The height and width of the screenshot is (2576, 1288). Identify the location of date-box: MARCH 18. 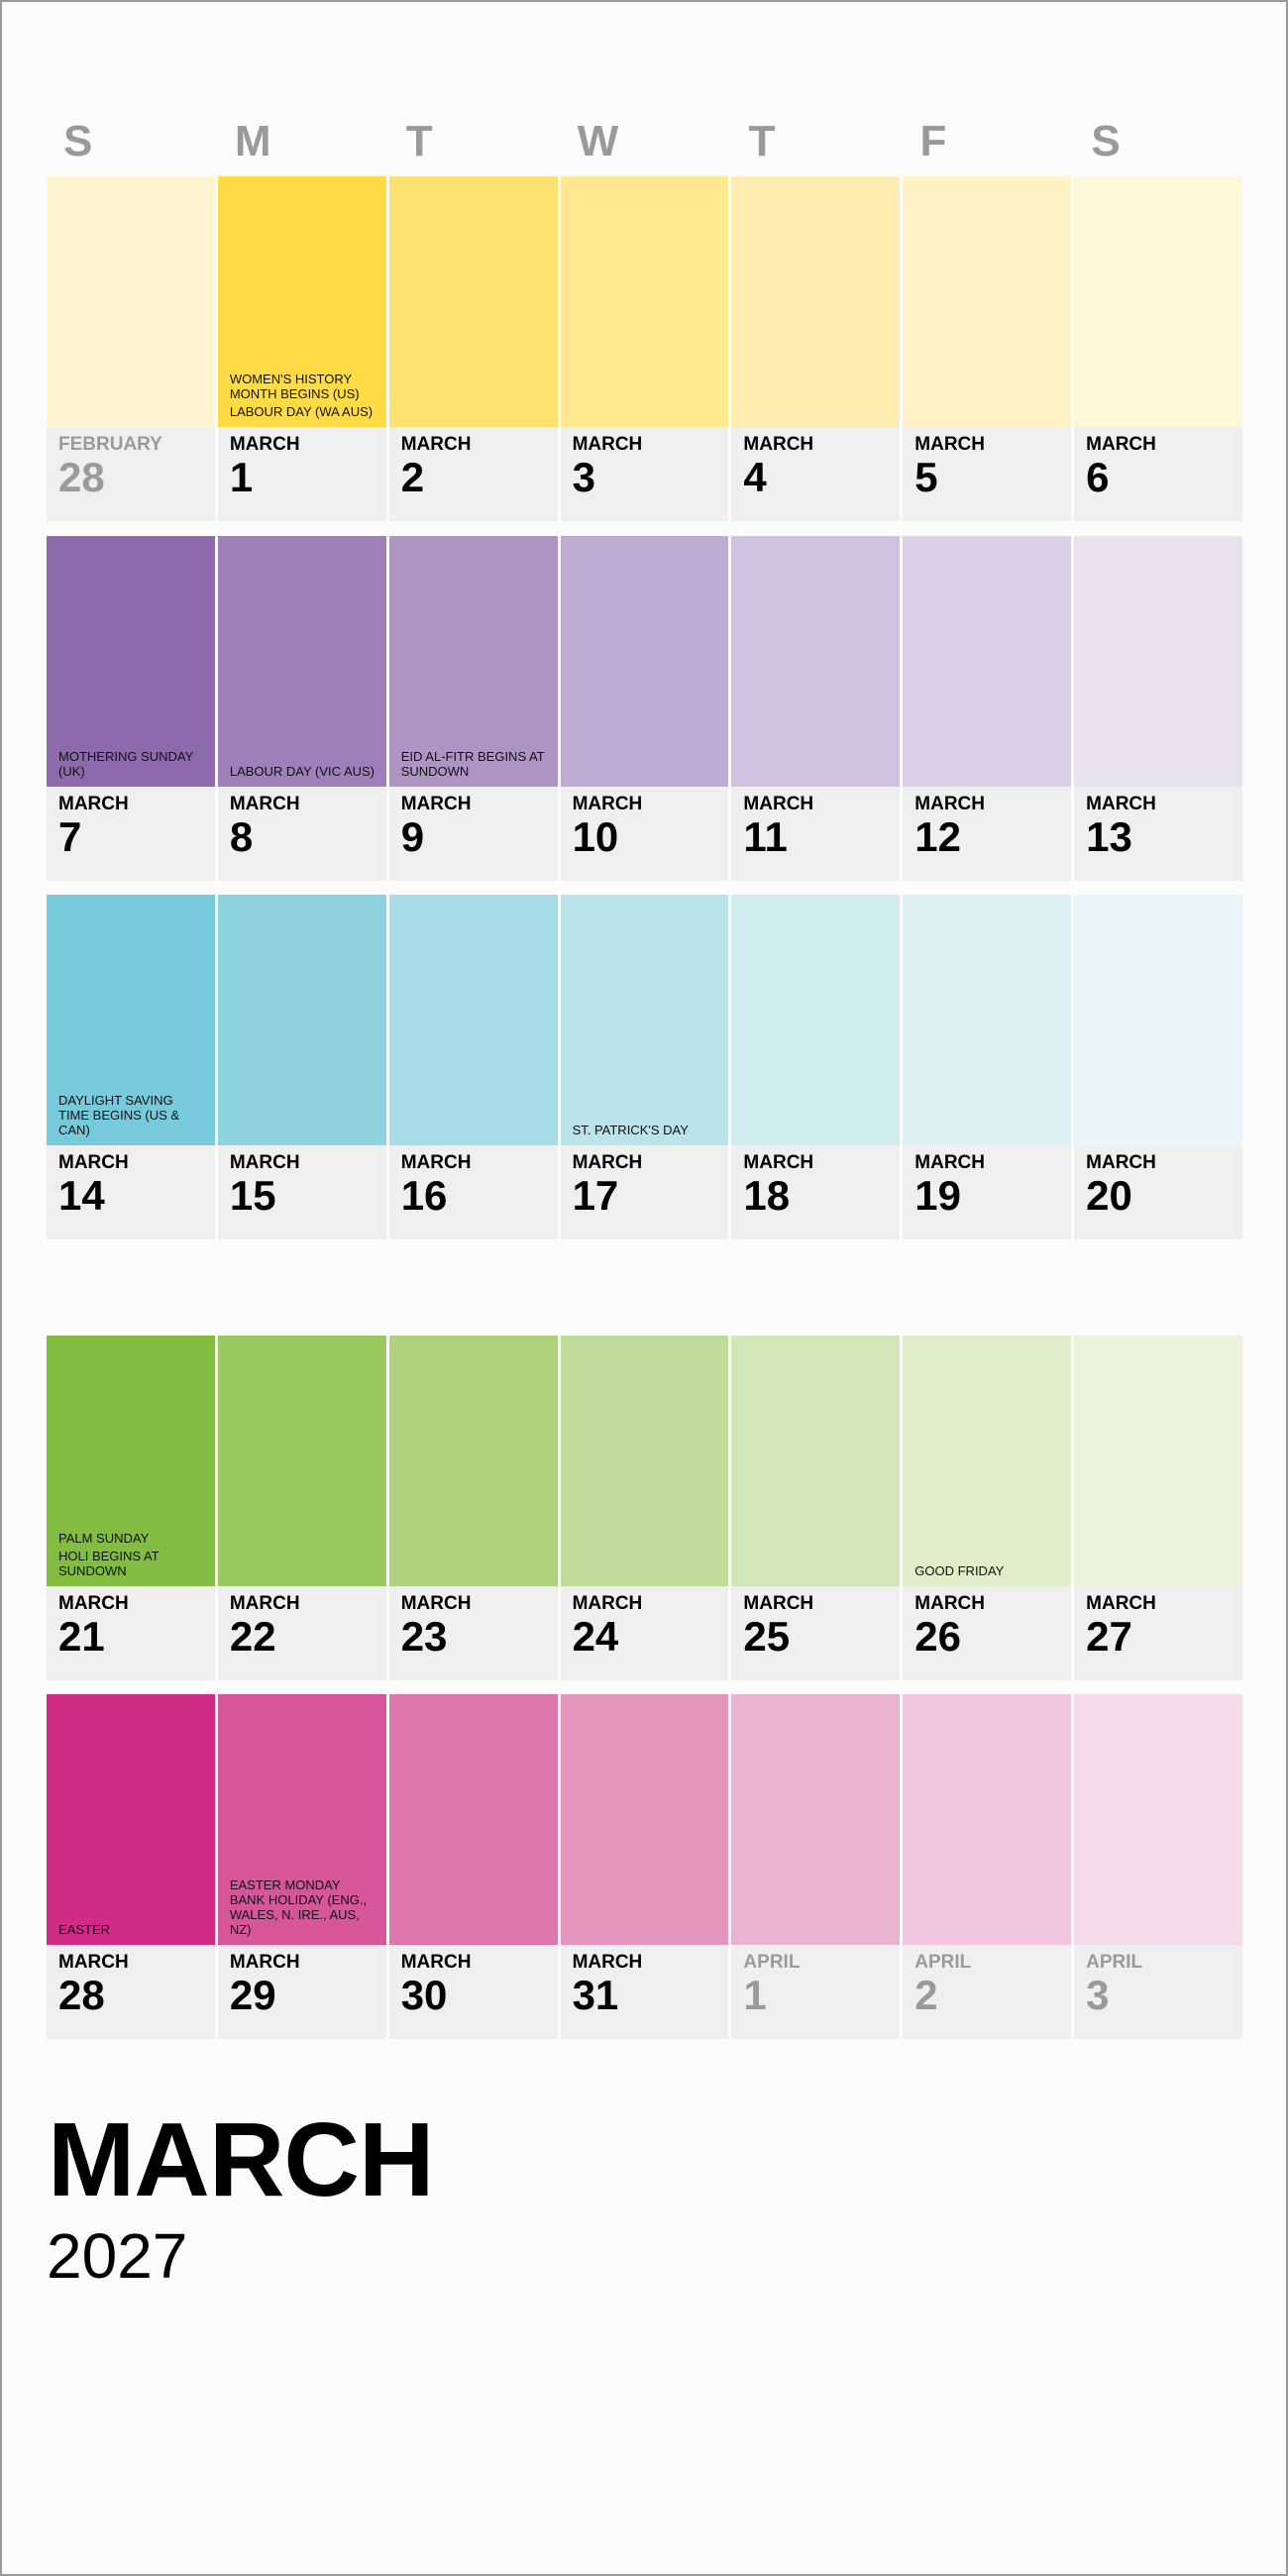
(816, 1192).